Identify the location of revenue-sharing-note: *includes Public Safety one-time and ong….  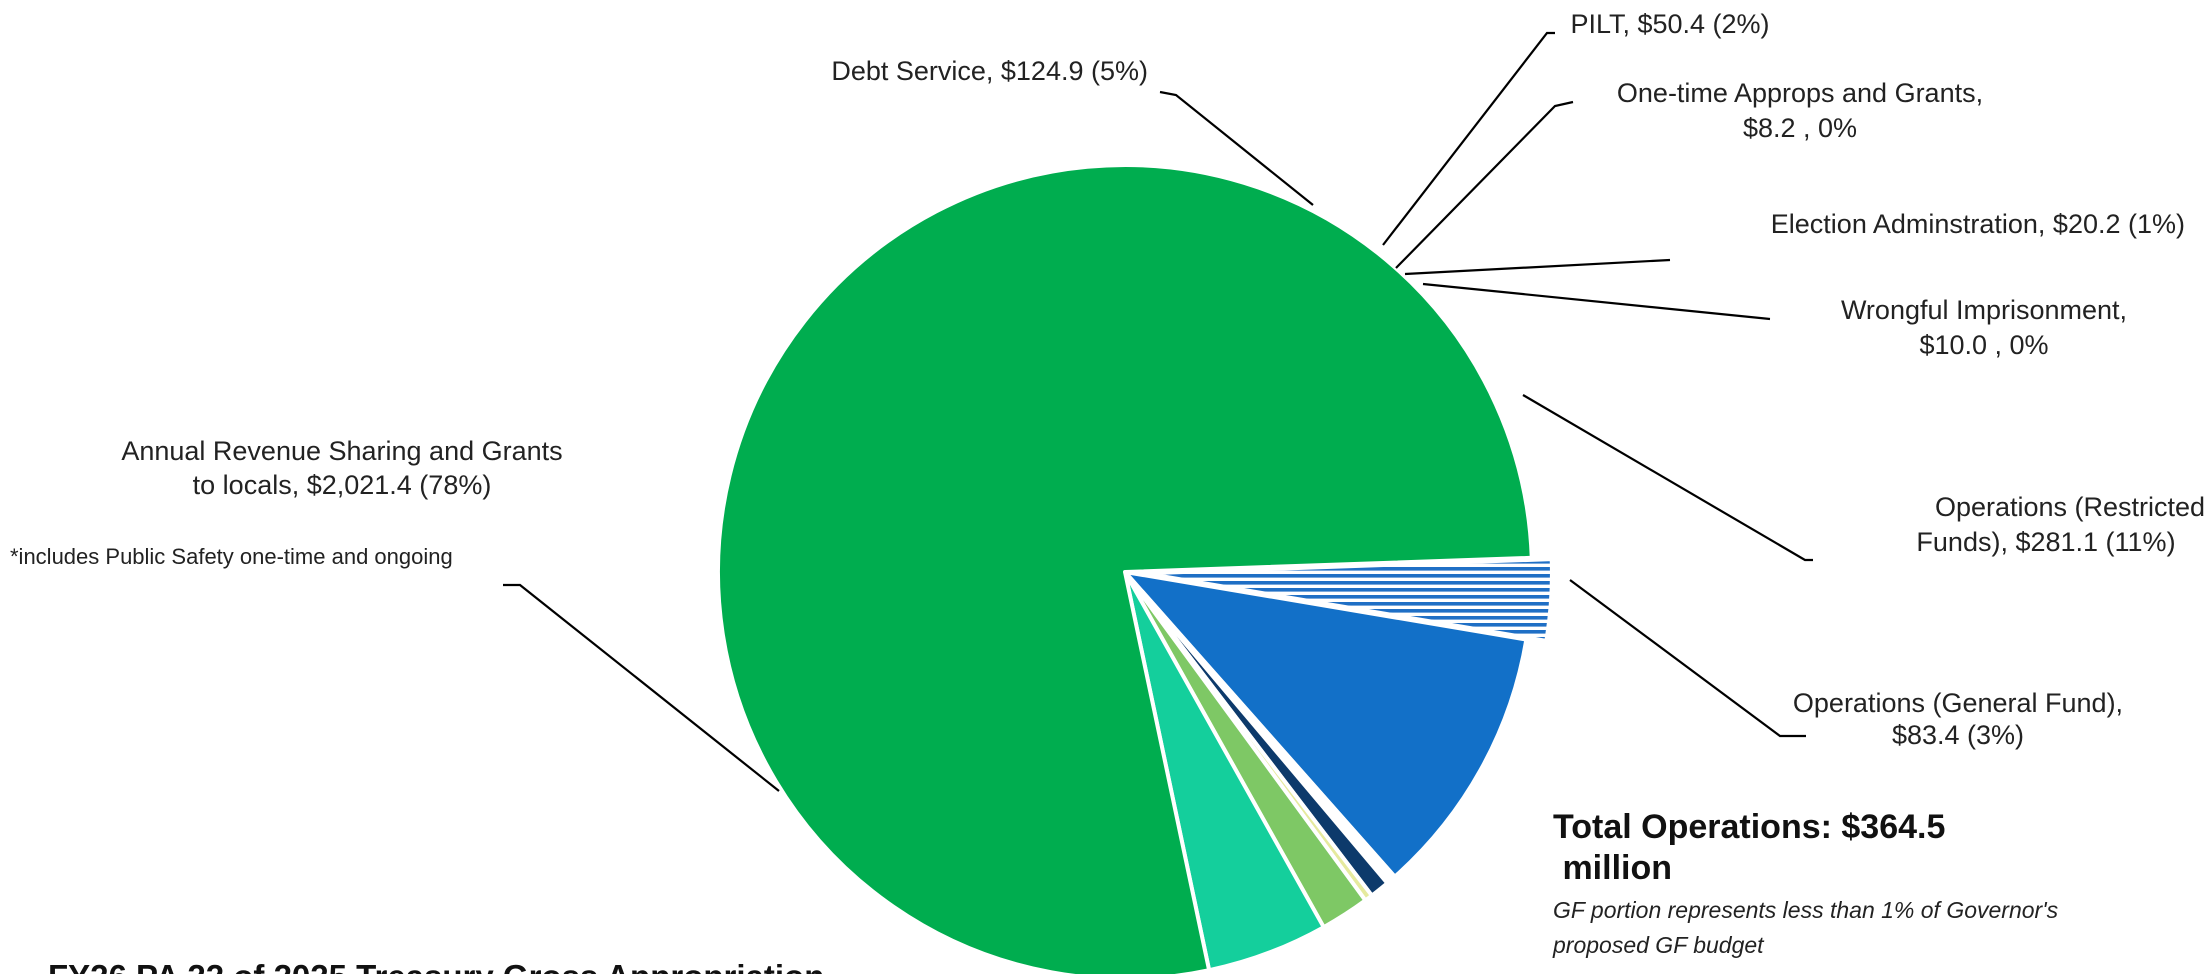
(231, 556).